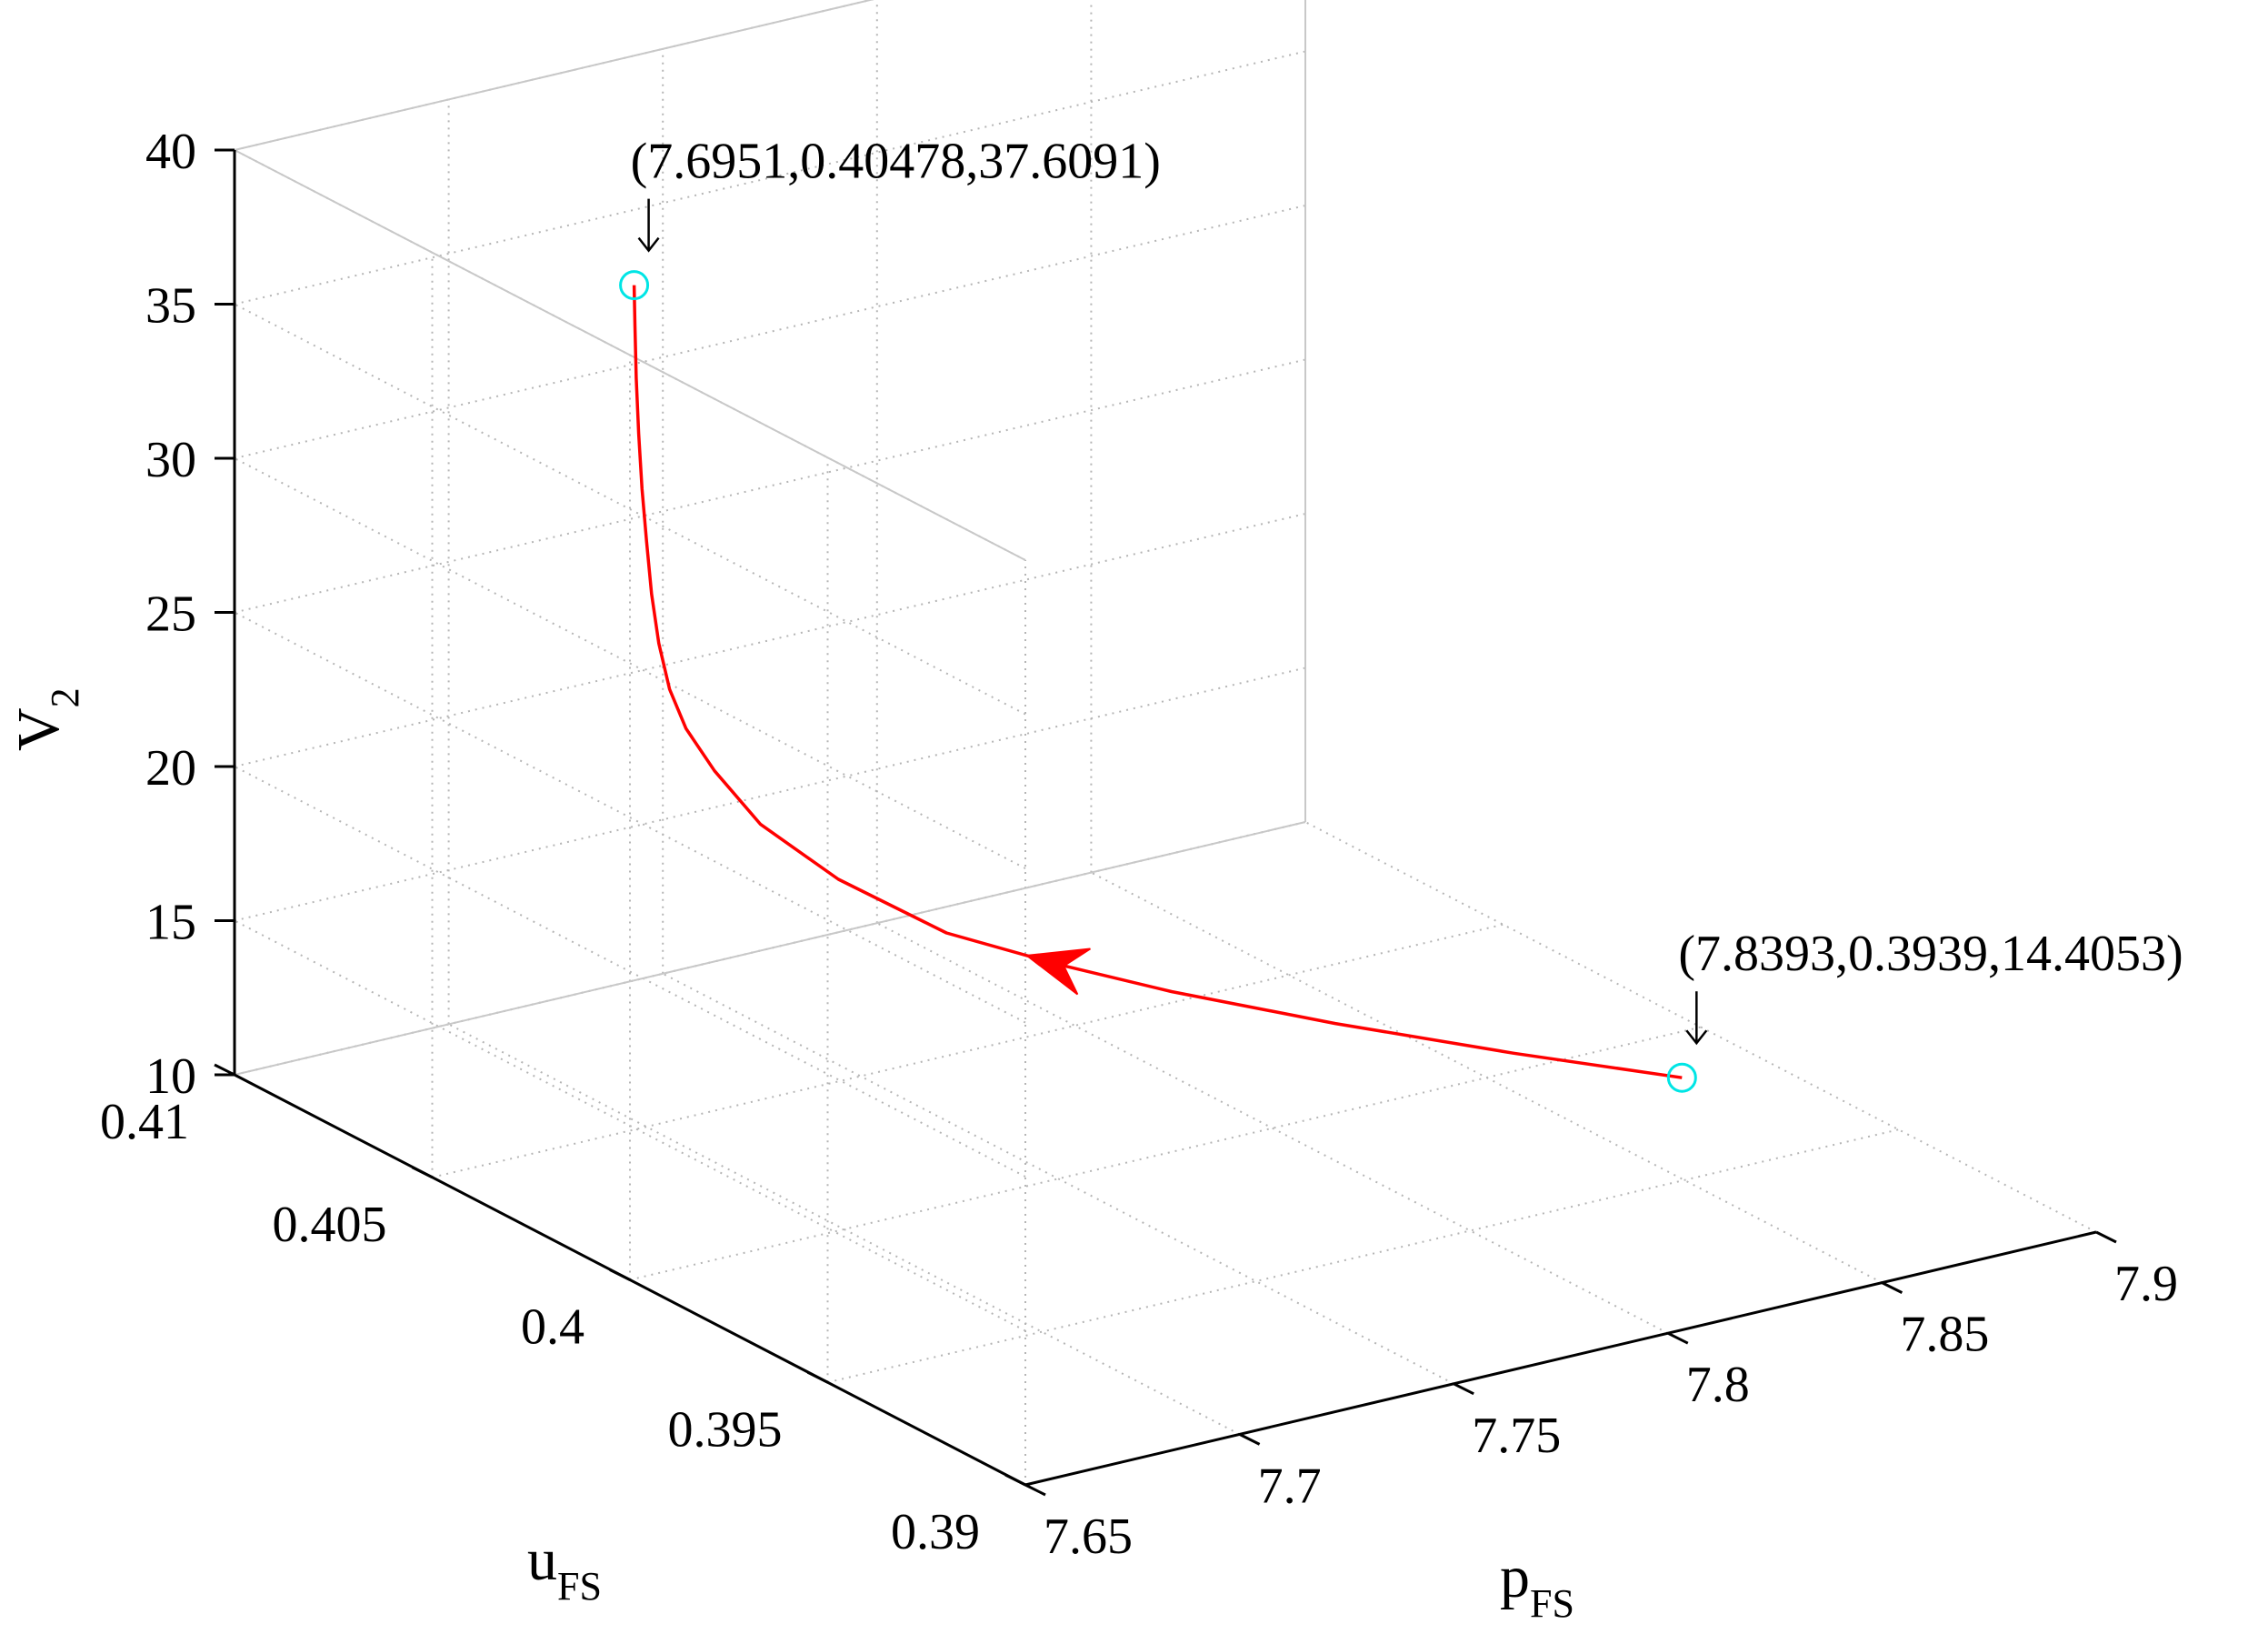 This screenshot has width=2268, height=1634. What do you see at coordinates (1944, 1335) in the screenshot?
I see `x-tick-label: 7.85` at bounding box center [1944, 1335].